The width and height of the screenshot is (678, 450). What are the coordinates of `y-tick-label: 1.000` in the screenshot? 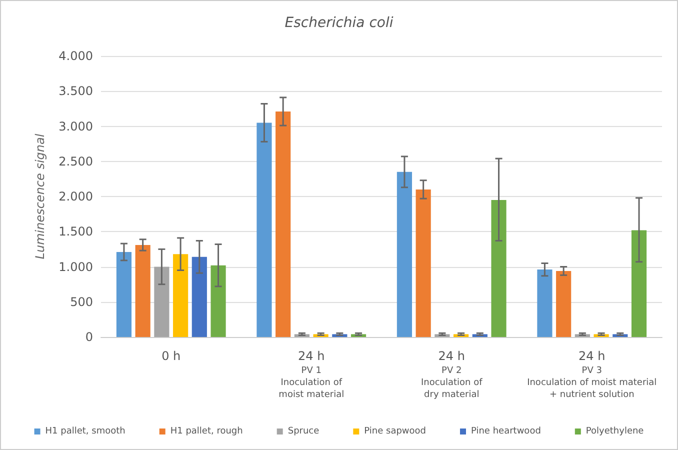 It's located at (75, 267).